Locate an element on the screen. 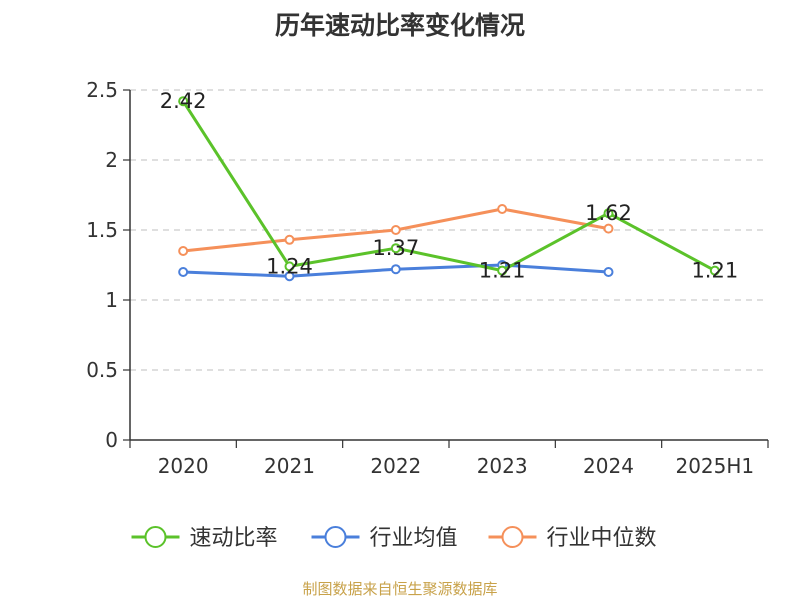  data-label: 2.42 is located at coordinates (183, 101).